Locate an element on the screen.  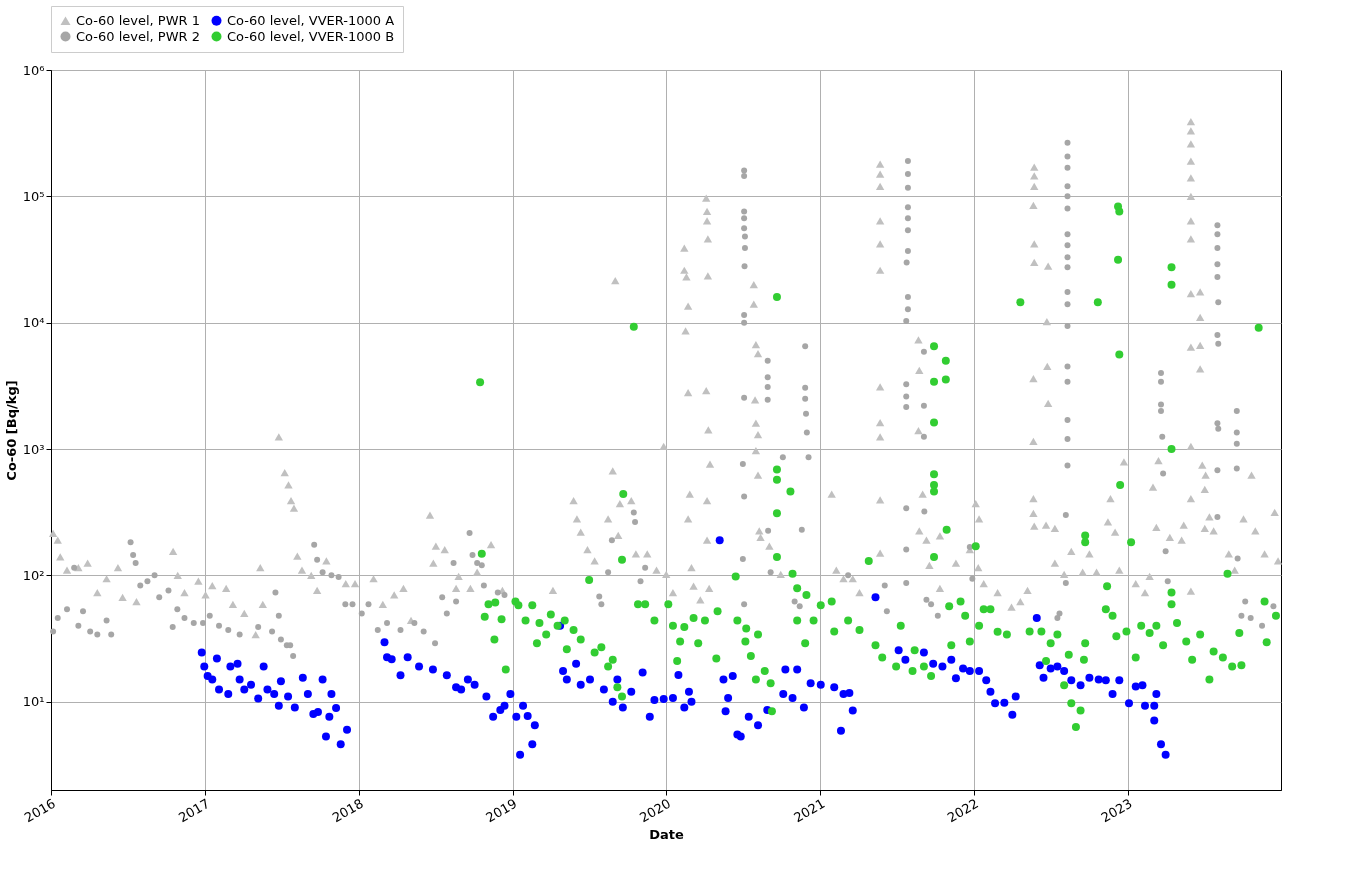
y-tick-label: 10¹ is located at coordinates (33, 702).